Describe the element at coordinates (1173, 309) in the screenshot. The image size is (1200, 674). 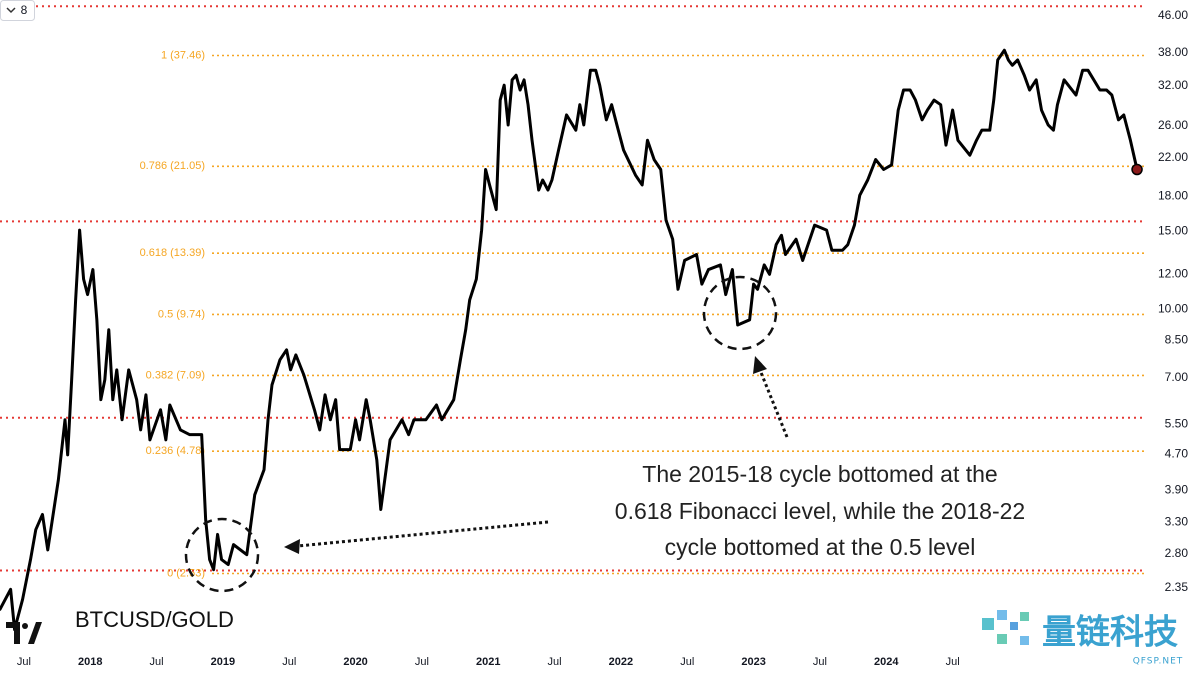
I see `y-tick-label: 10.00` at that location.